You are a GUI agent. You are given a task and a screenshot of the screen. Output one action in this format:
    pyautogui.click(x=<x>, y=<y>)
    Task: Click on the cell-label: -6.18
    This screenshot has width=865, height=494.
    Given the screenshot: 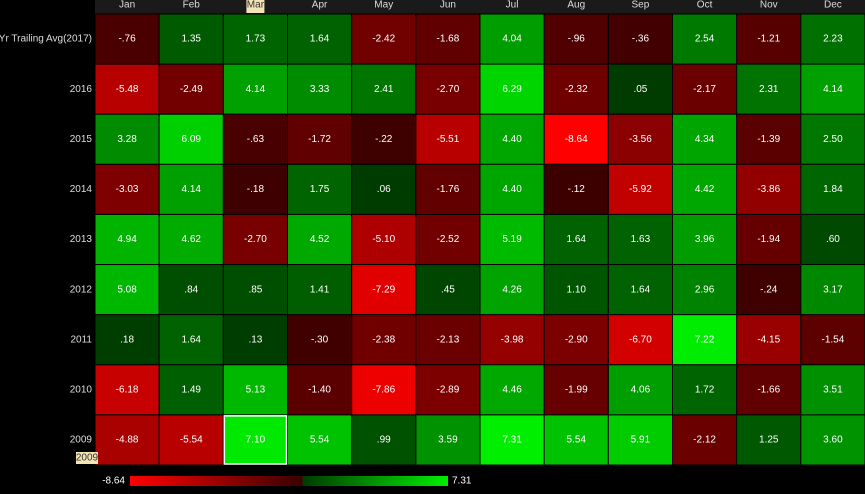 What is the action you would take?
    pyautogui.click(x=127, y=389)
    